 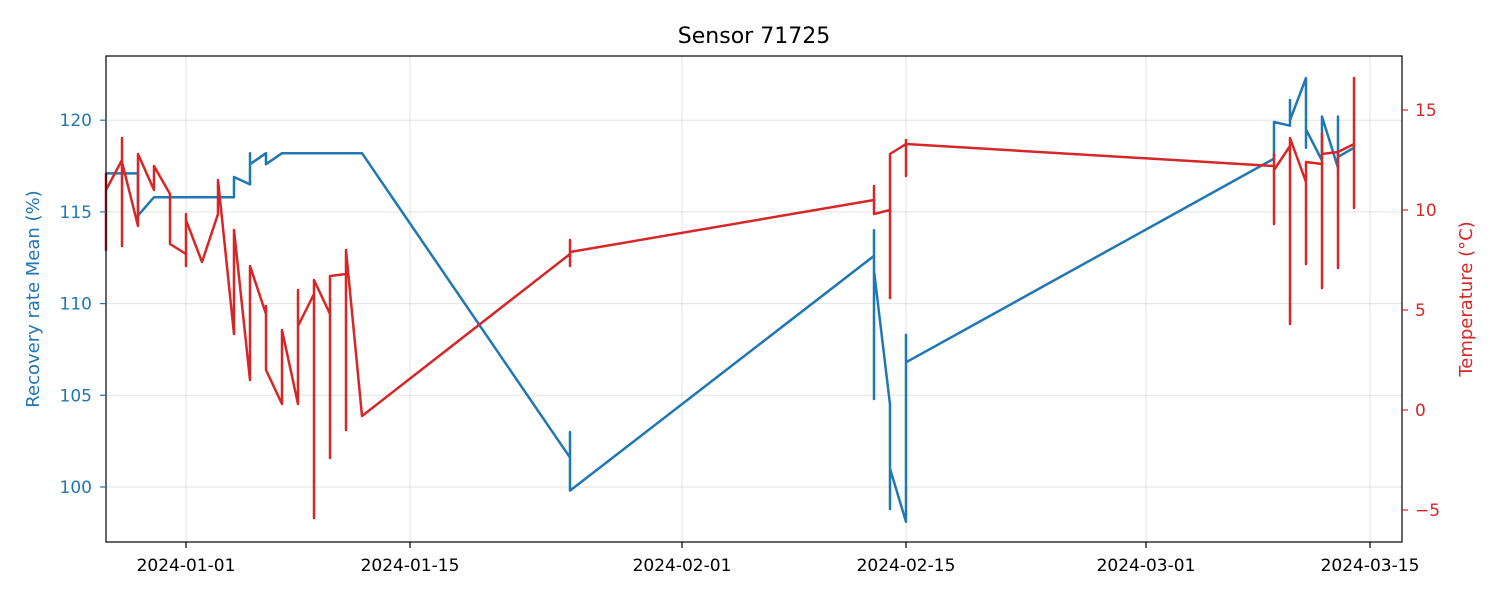 I want to click on y-right-tick-label: 10, so click(x=1426, y=211).